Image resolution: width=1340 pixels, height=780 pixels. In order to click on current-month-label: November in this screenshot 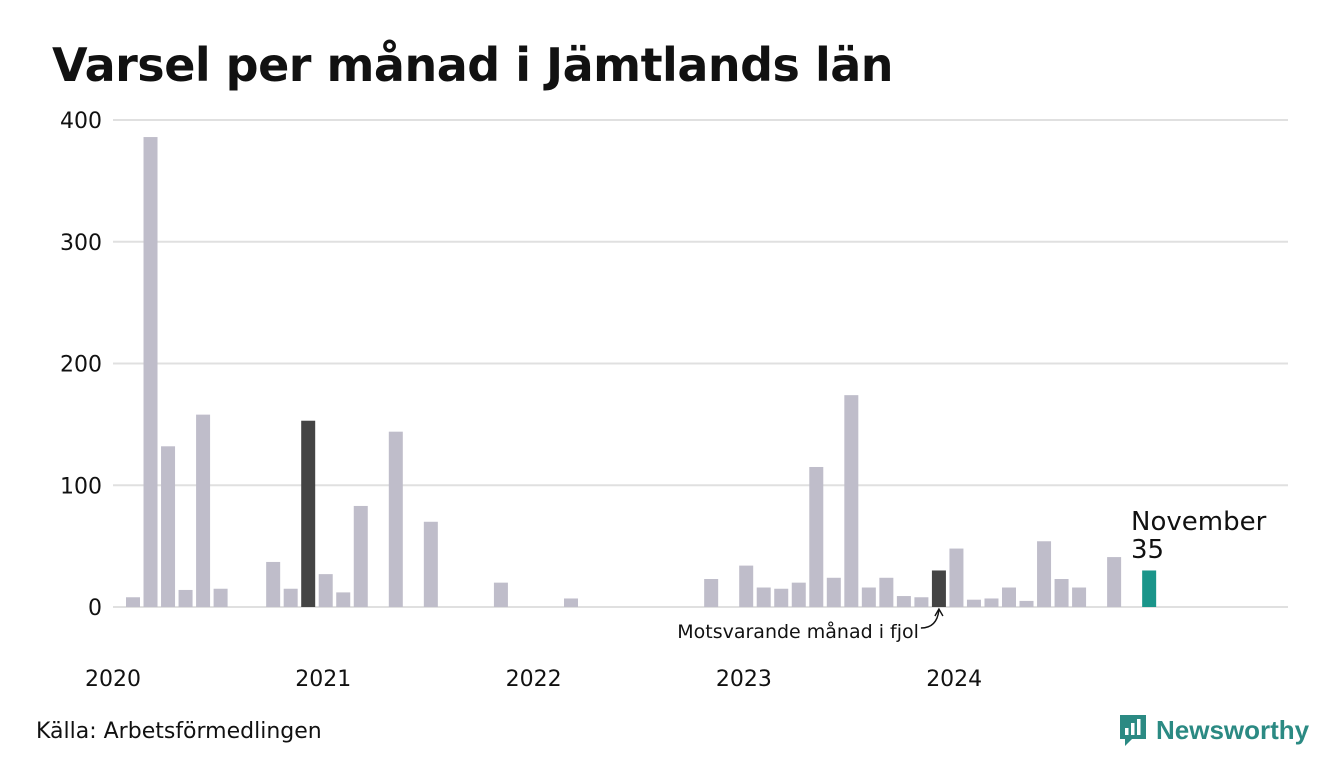, I will do `click(1199, 522)`.